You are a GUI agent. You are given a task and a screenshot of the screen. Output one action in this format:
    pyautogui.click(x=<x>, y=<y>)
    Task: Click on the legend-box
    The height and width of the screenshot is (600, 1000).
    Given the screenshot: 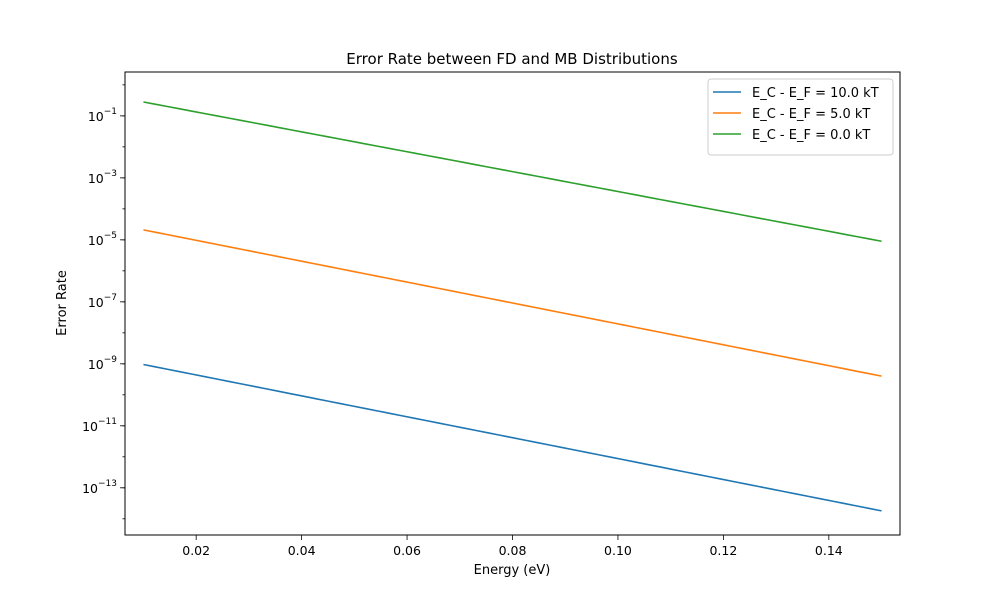 What is the action you would take?
    pyautogui.click(x=800, y=117)
    